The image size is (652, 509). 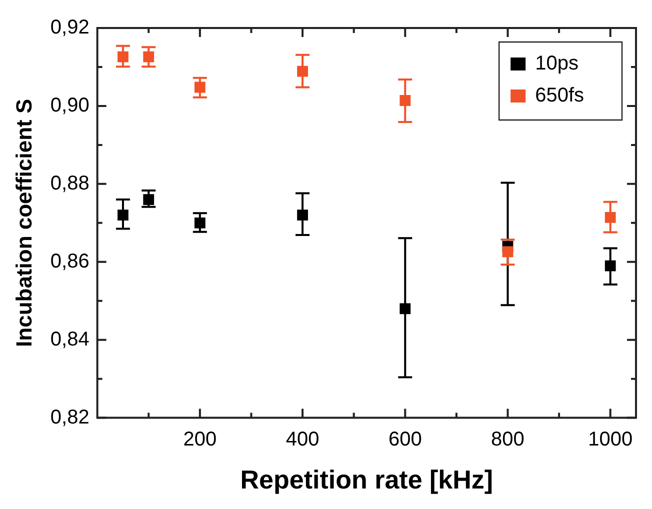 What do you see at coordinates (405, 439) in the screenshot?
I see `x-tick-label: 600` at bounding box center [405, 439].